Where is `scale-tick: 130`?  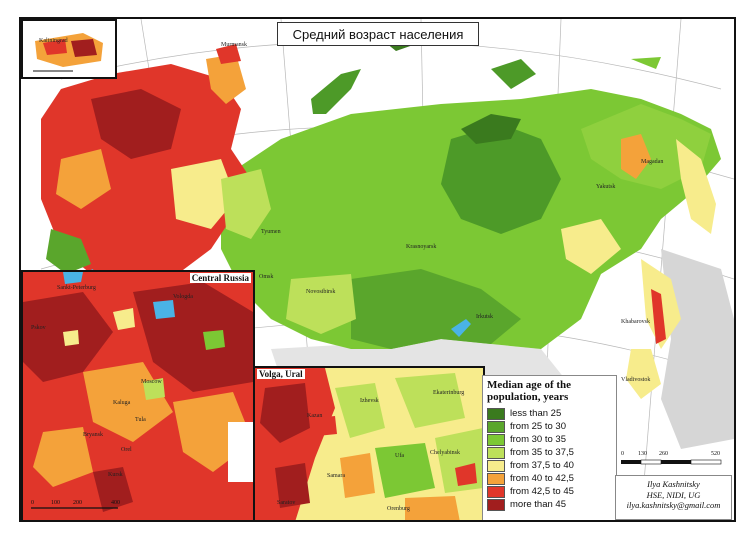 scale-tick: 130 is located at coordinates (642, 454).